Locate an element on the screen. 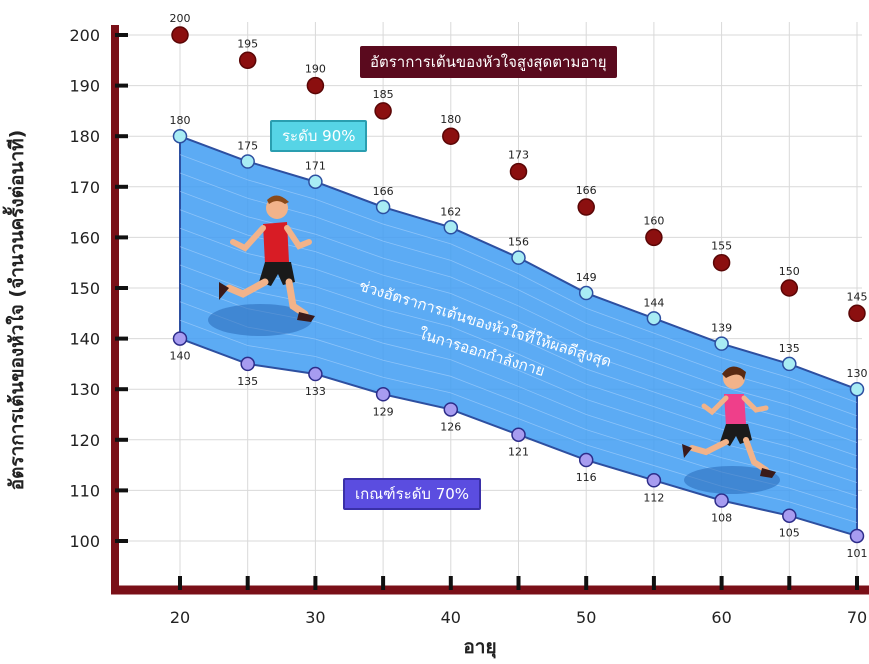 Image resolution: width=869 pixels, height=664 pixels. x-tick-label: 70 is located at coordinates (857, 617).